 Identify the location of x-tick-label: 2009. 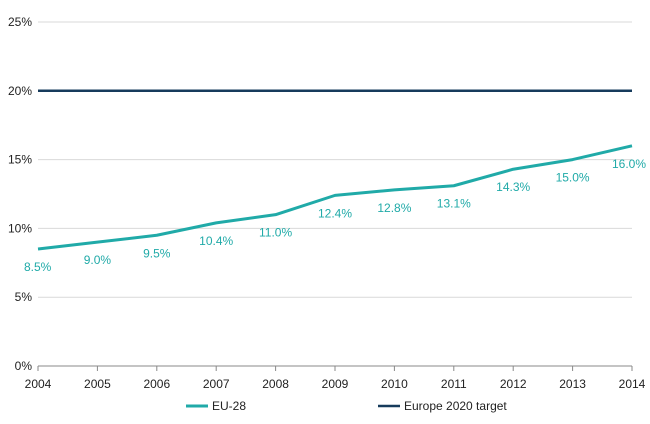
(335, 384).